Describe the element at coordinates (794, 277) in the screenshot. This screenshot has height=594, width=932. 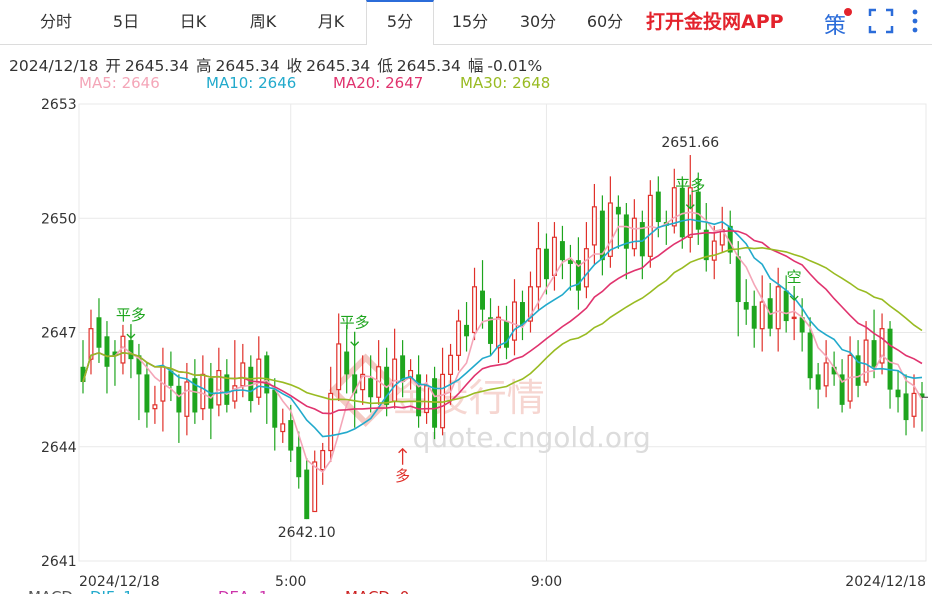
I see `signal-label: 空` at that location.